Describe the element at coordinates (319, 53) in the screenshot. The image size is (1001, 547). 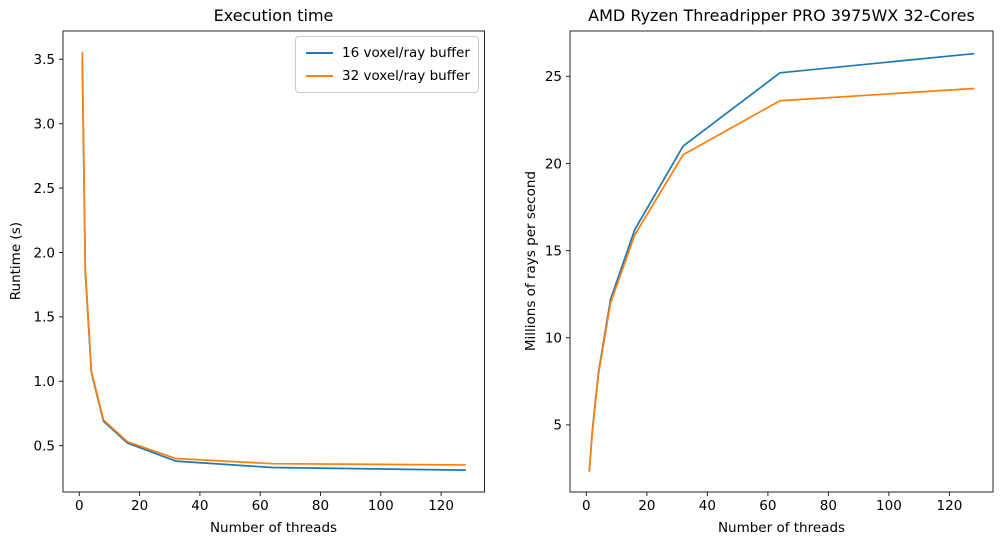
I see `legend-line-swatch-blue` at that location.